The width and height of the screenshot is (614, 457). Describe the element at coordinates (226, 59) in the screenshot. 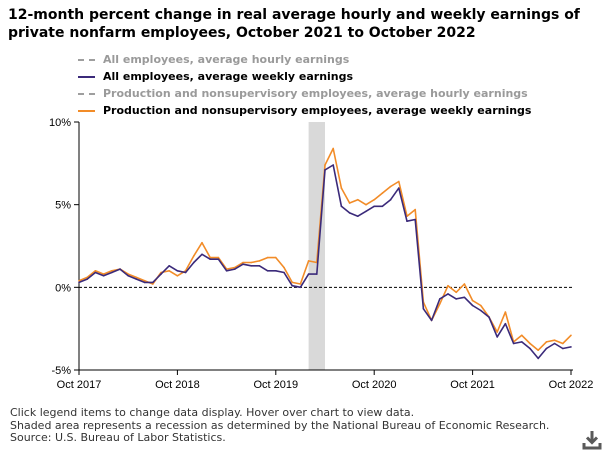

I see `legend-label-all-hourly: All employees, average hourly earnings` at that location.